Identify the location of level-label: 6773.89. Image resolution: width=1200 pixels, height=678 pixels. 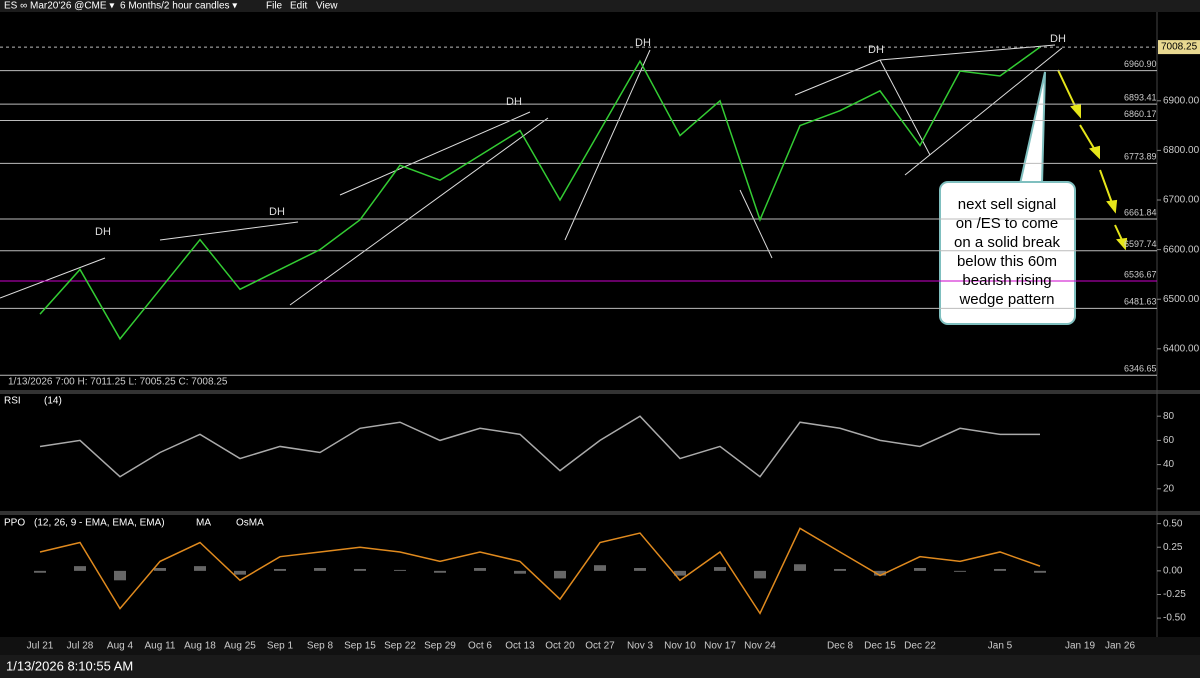
(1140, 157).